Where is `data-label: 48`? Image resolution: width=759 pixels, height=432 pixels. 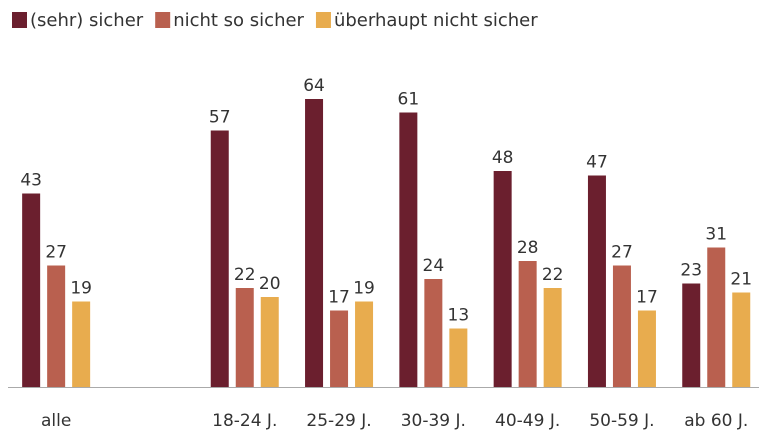
data-label: 48 is located at coordinates (503, 158).